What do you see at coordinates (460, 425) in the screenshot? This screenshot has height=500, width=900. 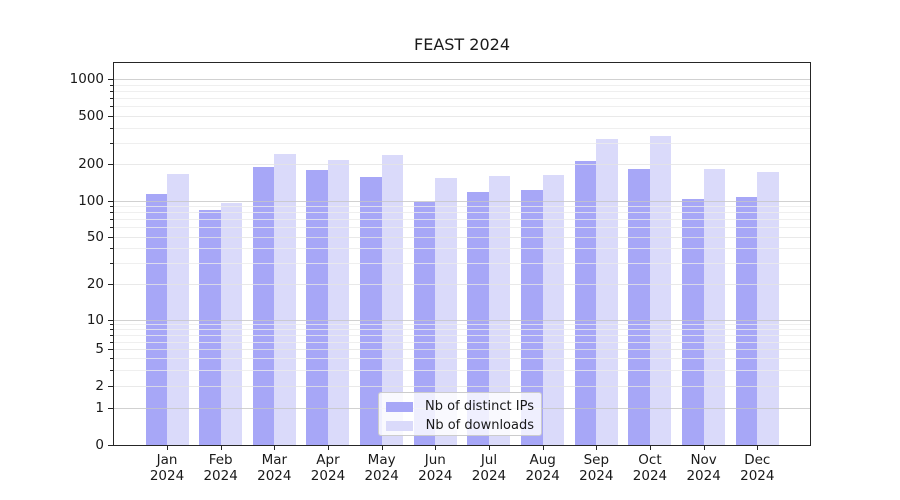 I see `legend-entry-downloads: Nb of downloads` at bounding box center [460, 425].